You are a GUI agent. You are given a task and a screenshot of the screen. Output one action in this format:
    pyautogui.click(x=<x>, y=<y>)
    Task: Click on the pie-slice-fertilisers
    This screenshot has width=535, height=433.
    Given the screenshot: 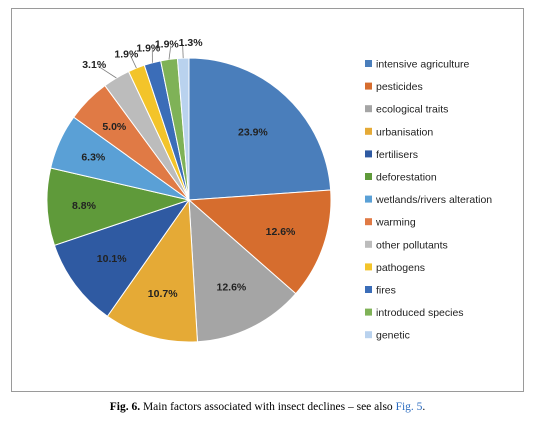 What is the action you would take?
    pyautogui.click(x=122, y=258)
    